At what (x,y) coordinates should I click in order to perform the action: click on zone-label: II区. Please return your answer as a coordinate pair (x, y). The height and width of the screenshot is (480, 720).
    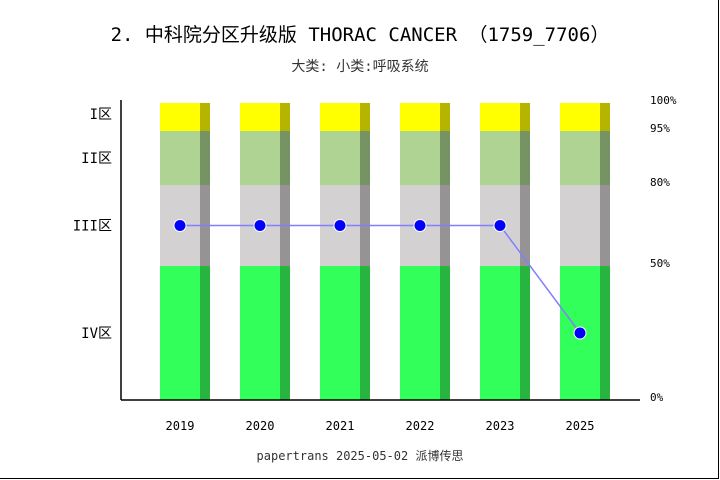
    Looking at the image, I should click on (96, 159).